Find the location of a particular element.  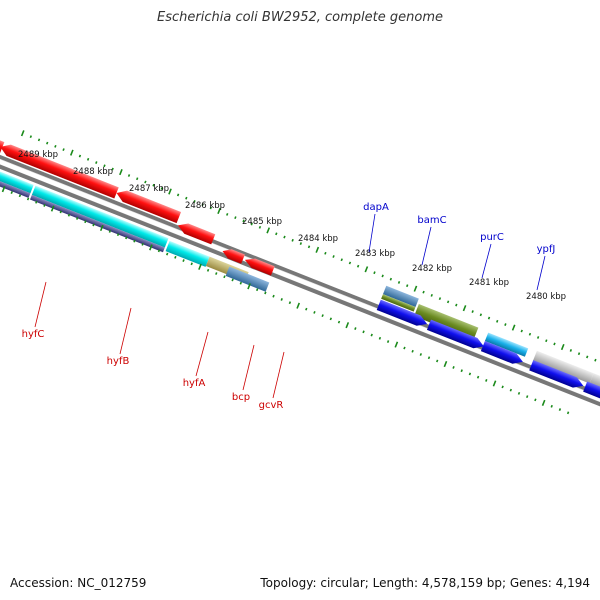

scale-label-kbp: 2480 kbp is located at coordinates (546, 297).